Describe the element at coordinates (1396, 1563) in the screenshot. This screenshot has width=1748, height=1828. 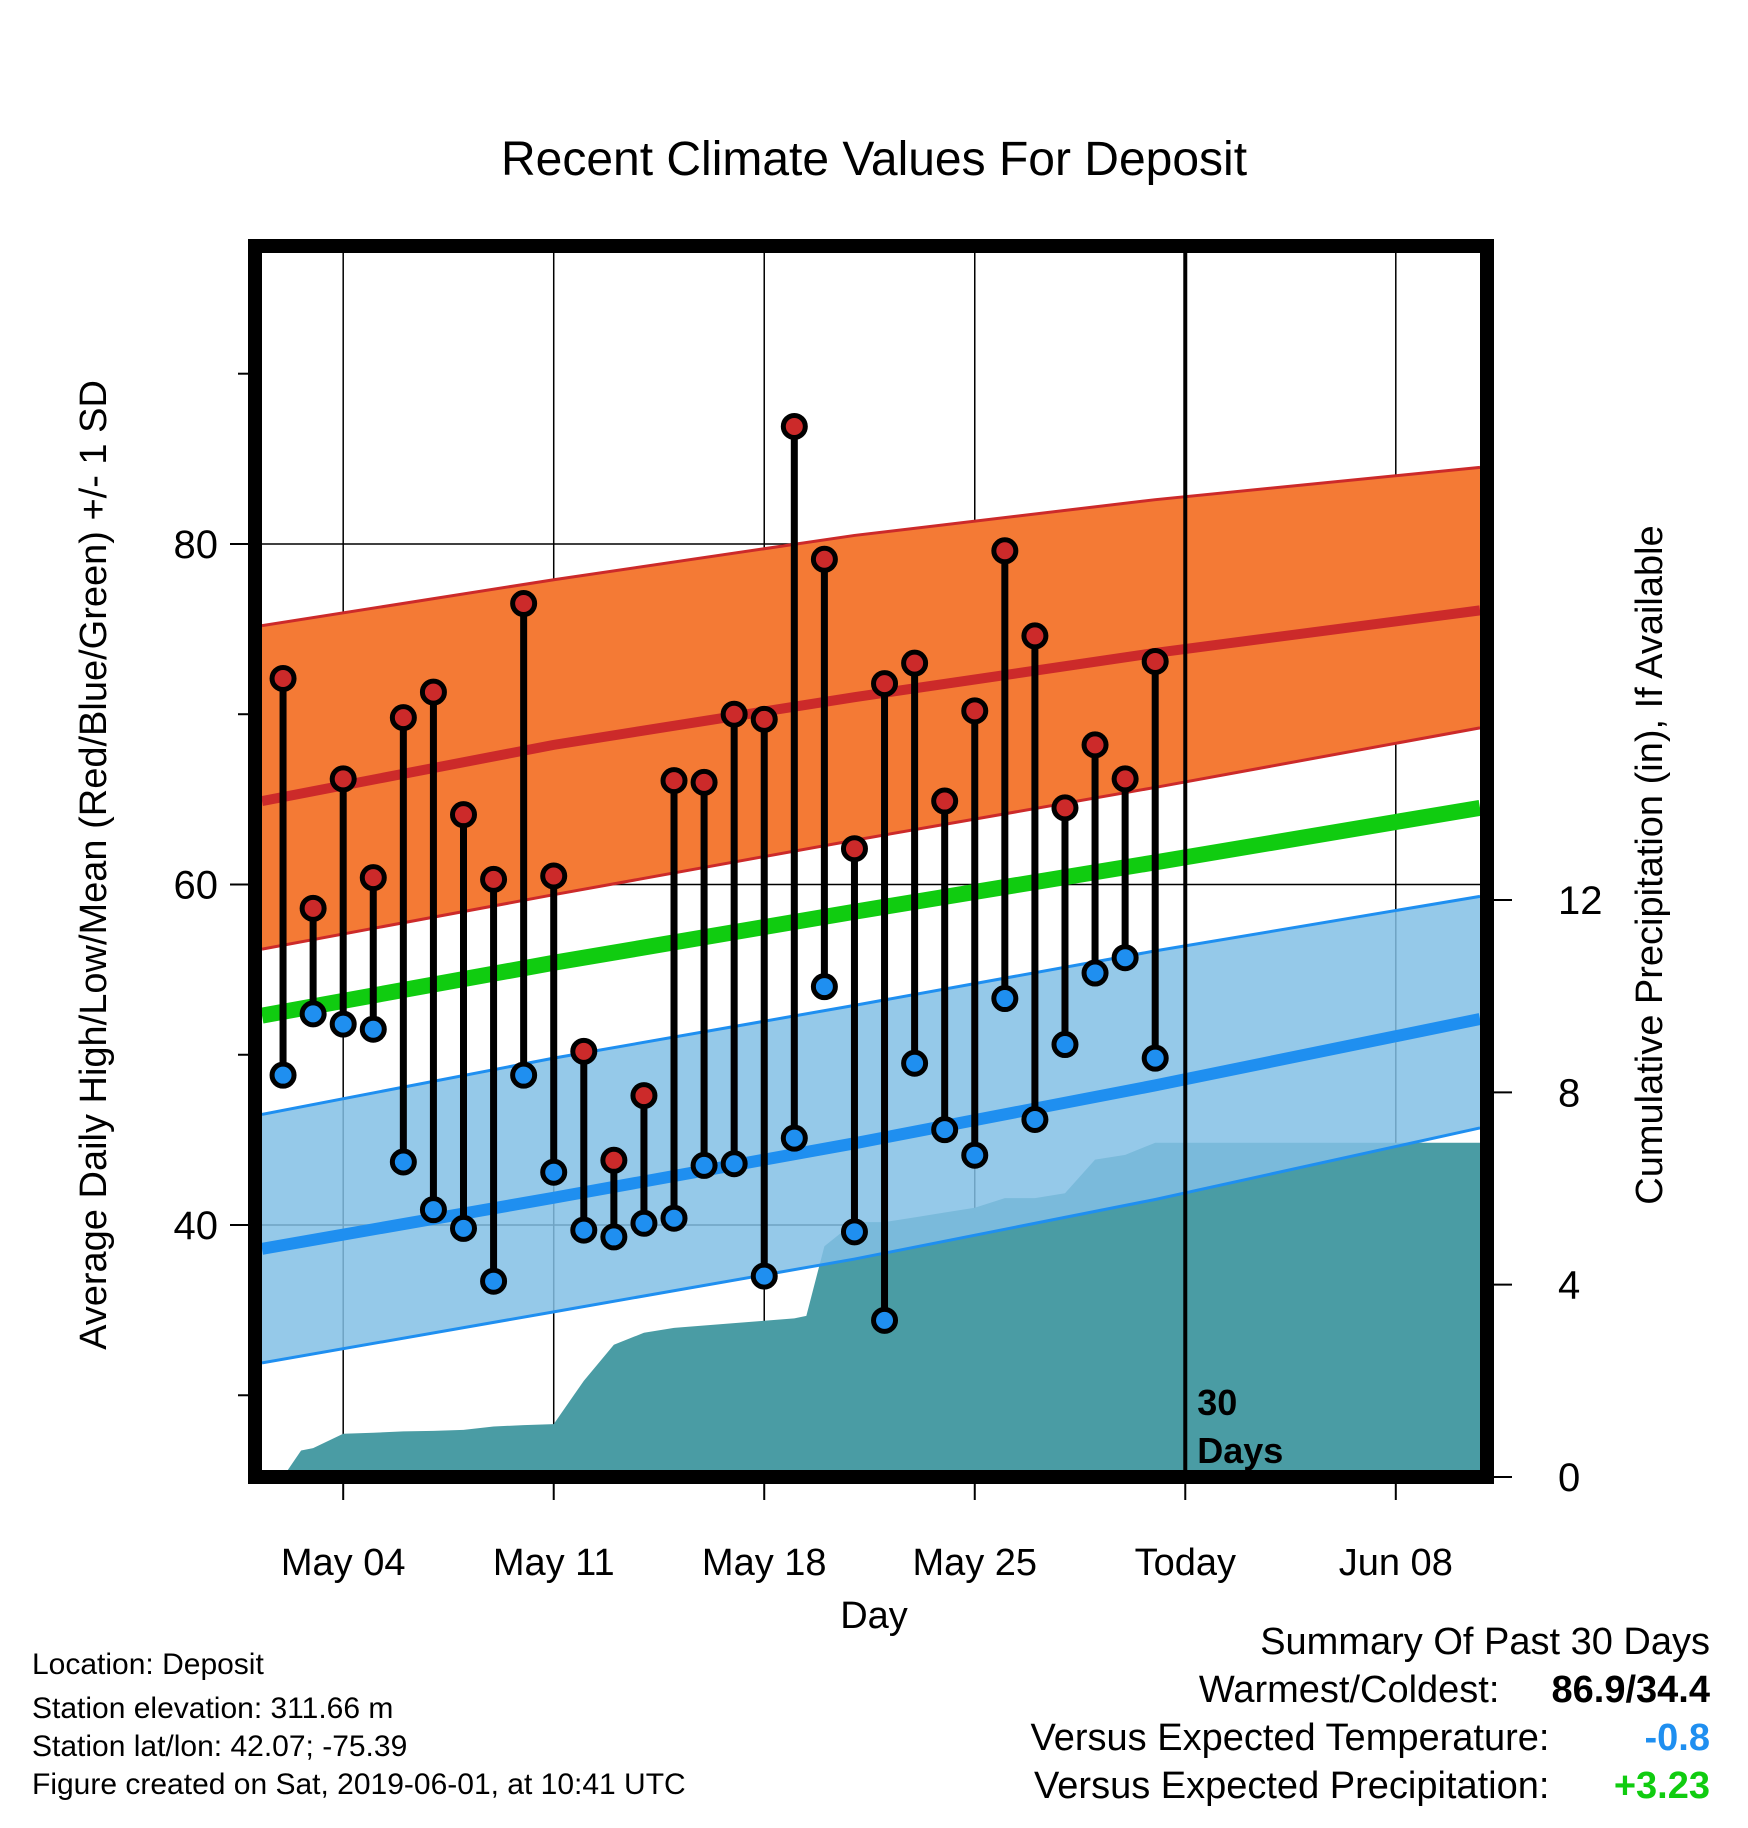
I see `x-tick-label: Jun 08` at that location.